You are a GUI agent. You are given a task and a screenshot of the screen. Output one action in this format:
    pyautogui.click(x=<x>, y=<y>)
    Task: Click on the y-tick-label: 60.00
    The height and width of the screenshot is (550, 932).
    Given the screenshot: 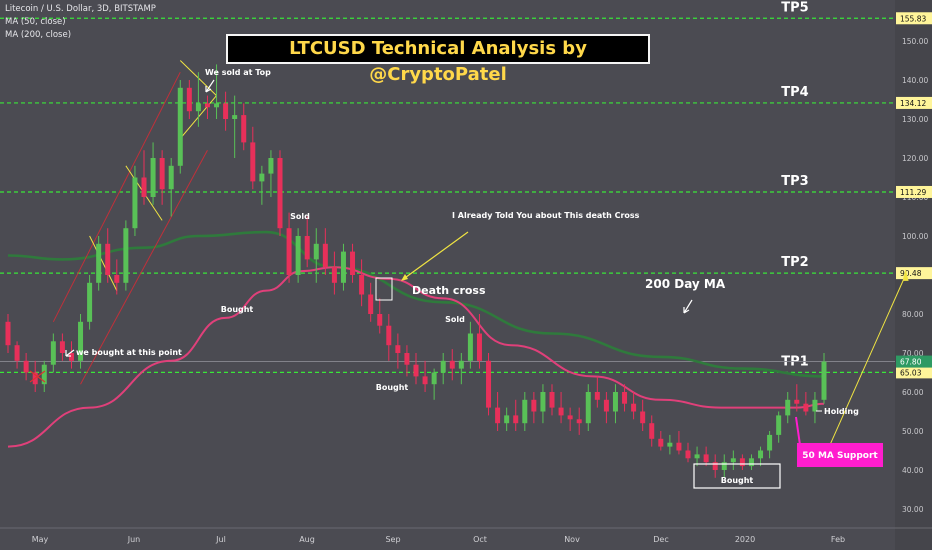 What is the action you would take?
    pyautogui.click(x=913, y=392)
    